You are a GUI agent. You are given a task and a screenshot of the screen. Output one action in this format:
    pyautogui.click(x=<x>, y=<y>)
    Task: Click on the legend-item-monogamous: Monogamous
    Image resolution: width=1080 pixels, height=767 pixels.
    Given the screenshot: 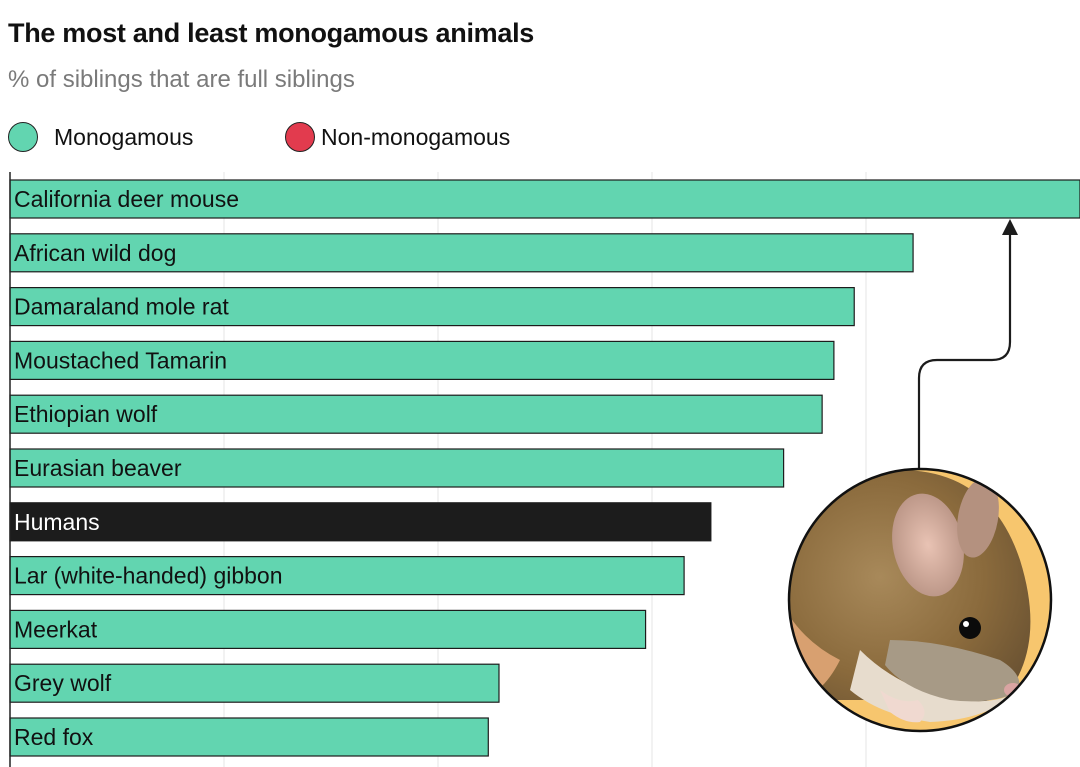 What is the action you would take?
    pyautogui.click(x=100, y=137)
    